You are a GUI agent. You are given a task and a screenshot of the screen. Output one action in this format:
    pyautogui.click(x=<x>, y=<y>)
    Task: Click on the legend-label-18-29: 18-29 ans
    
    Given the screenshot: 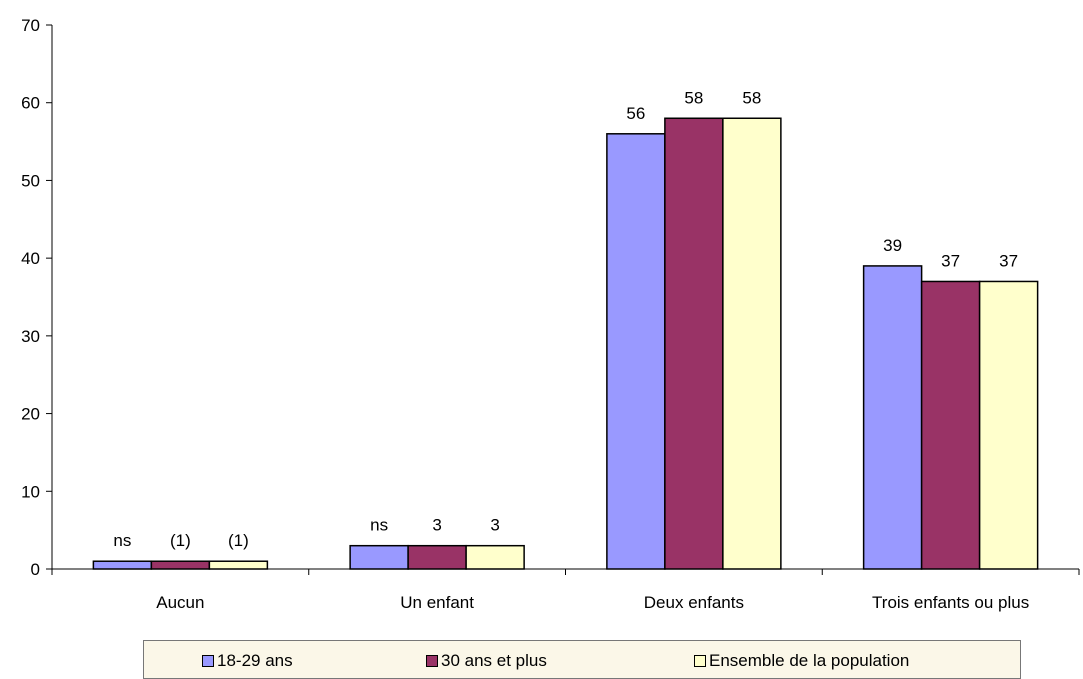 What is the action you would take?
    pyautogui.click(x=255, y=660)
    